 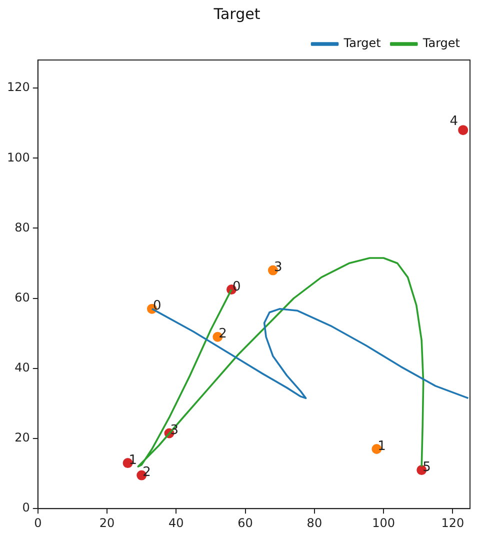 What do you see at coordinates (176, 523) in the screenshot?
I see `x-tick-label: 40` at bounding box center [176, 523].